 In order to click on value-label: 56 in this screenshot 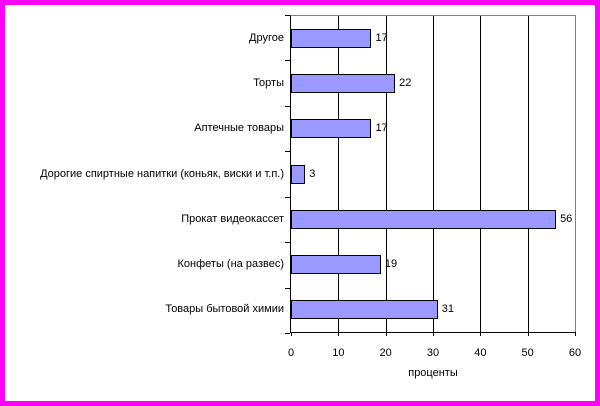, I will do `click(566, 218)`.